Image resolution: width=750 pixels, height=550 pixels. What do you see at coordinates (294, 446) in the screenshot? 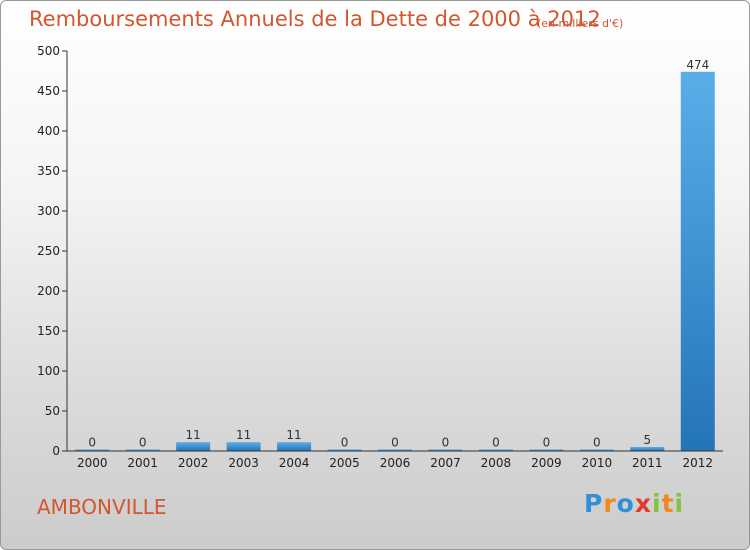
I see `bar-2004` at bounding box center [294, 446].